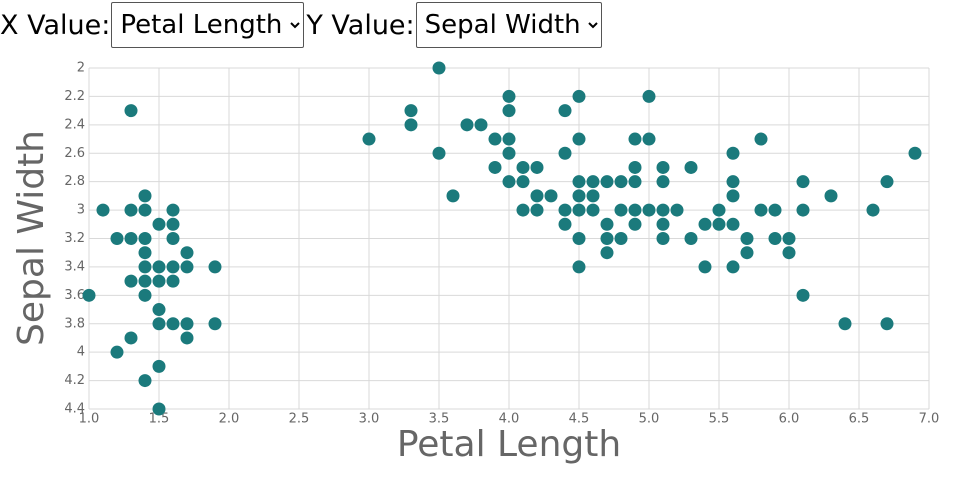 This screenshot has width=960, height=500. What do you see at coordinates (74, 409) in the screenshot?
I see `y-tick-label: 4.4` at bounding box center [74, 409].